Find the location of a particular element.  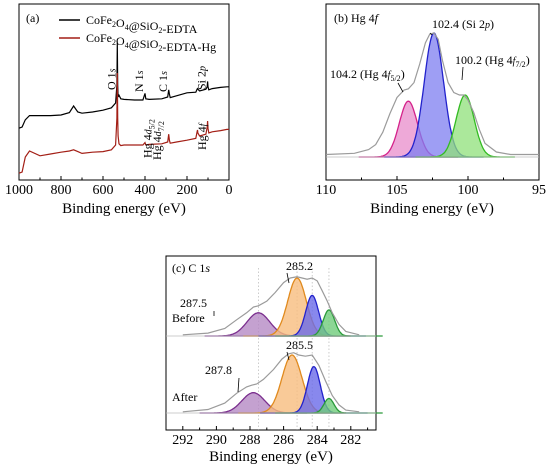

panel-c-xtick-label: 288 is located at coordinates (250, 440).